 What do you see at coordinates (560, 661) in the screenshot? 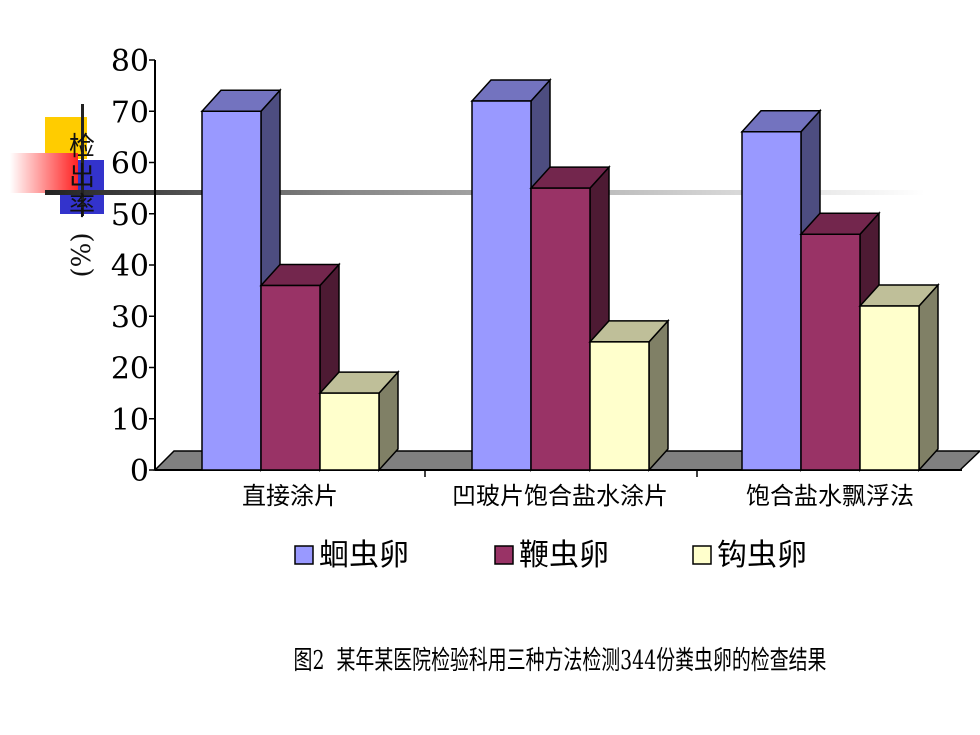
I see `figure-caption: 图2 某年某医院检验科用三种方法检测344份粪虫卵的检查结果` at bounding box center [560, 661].